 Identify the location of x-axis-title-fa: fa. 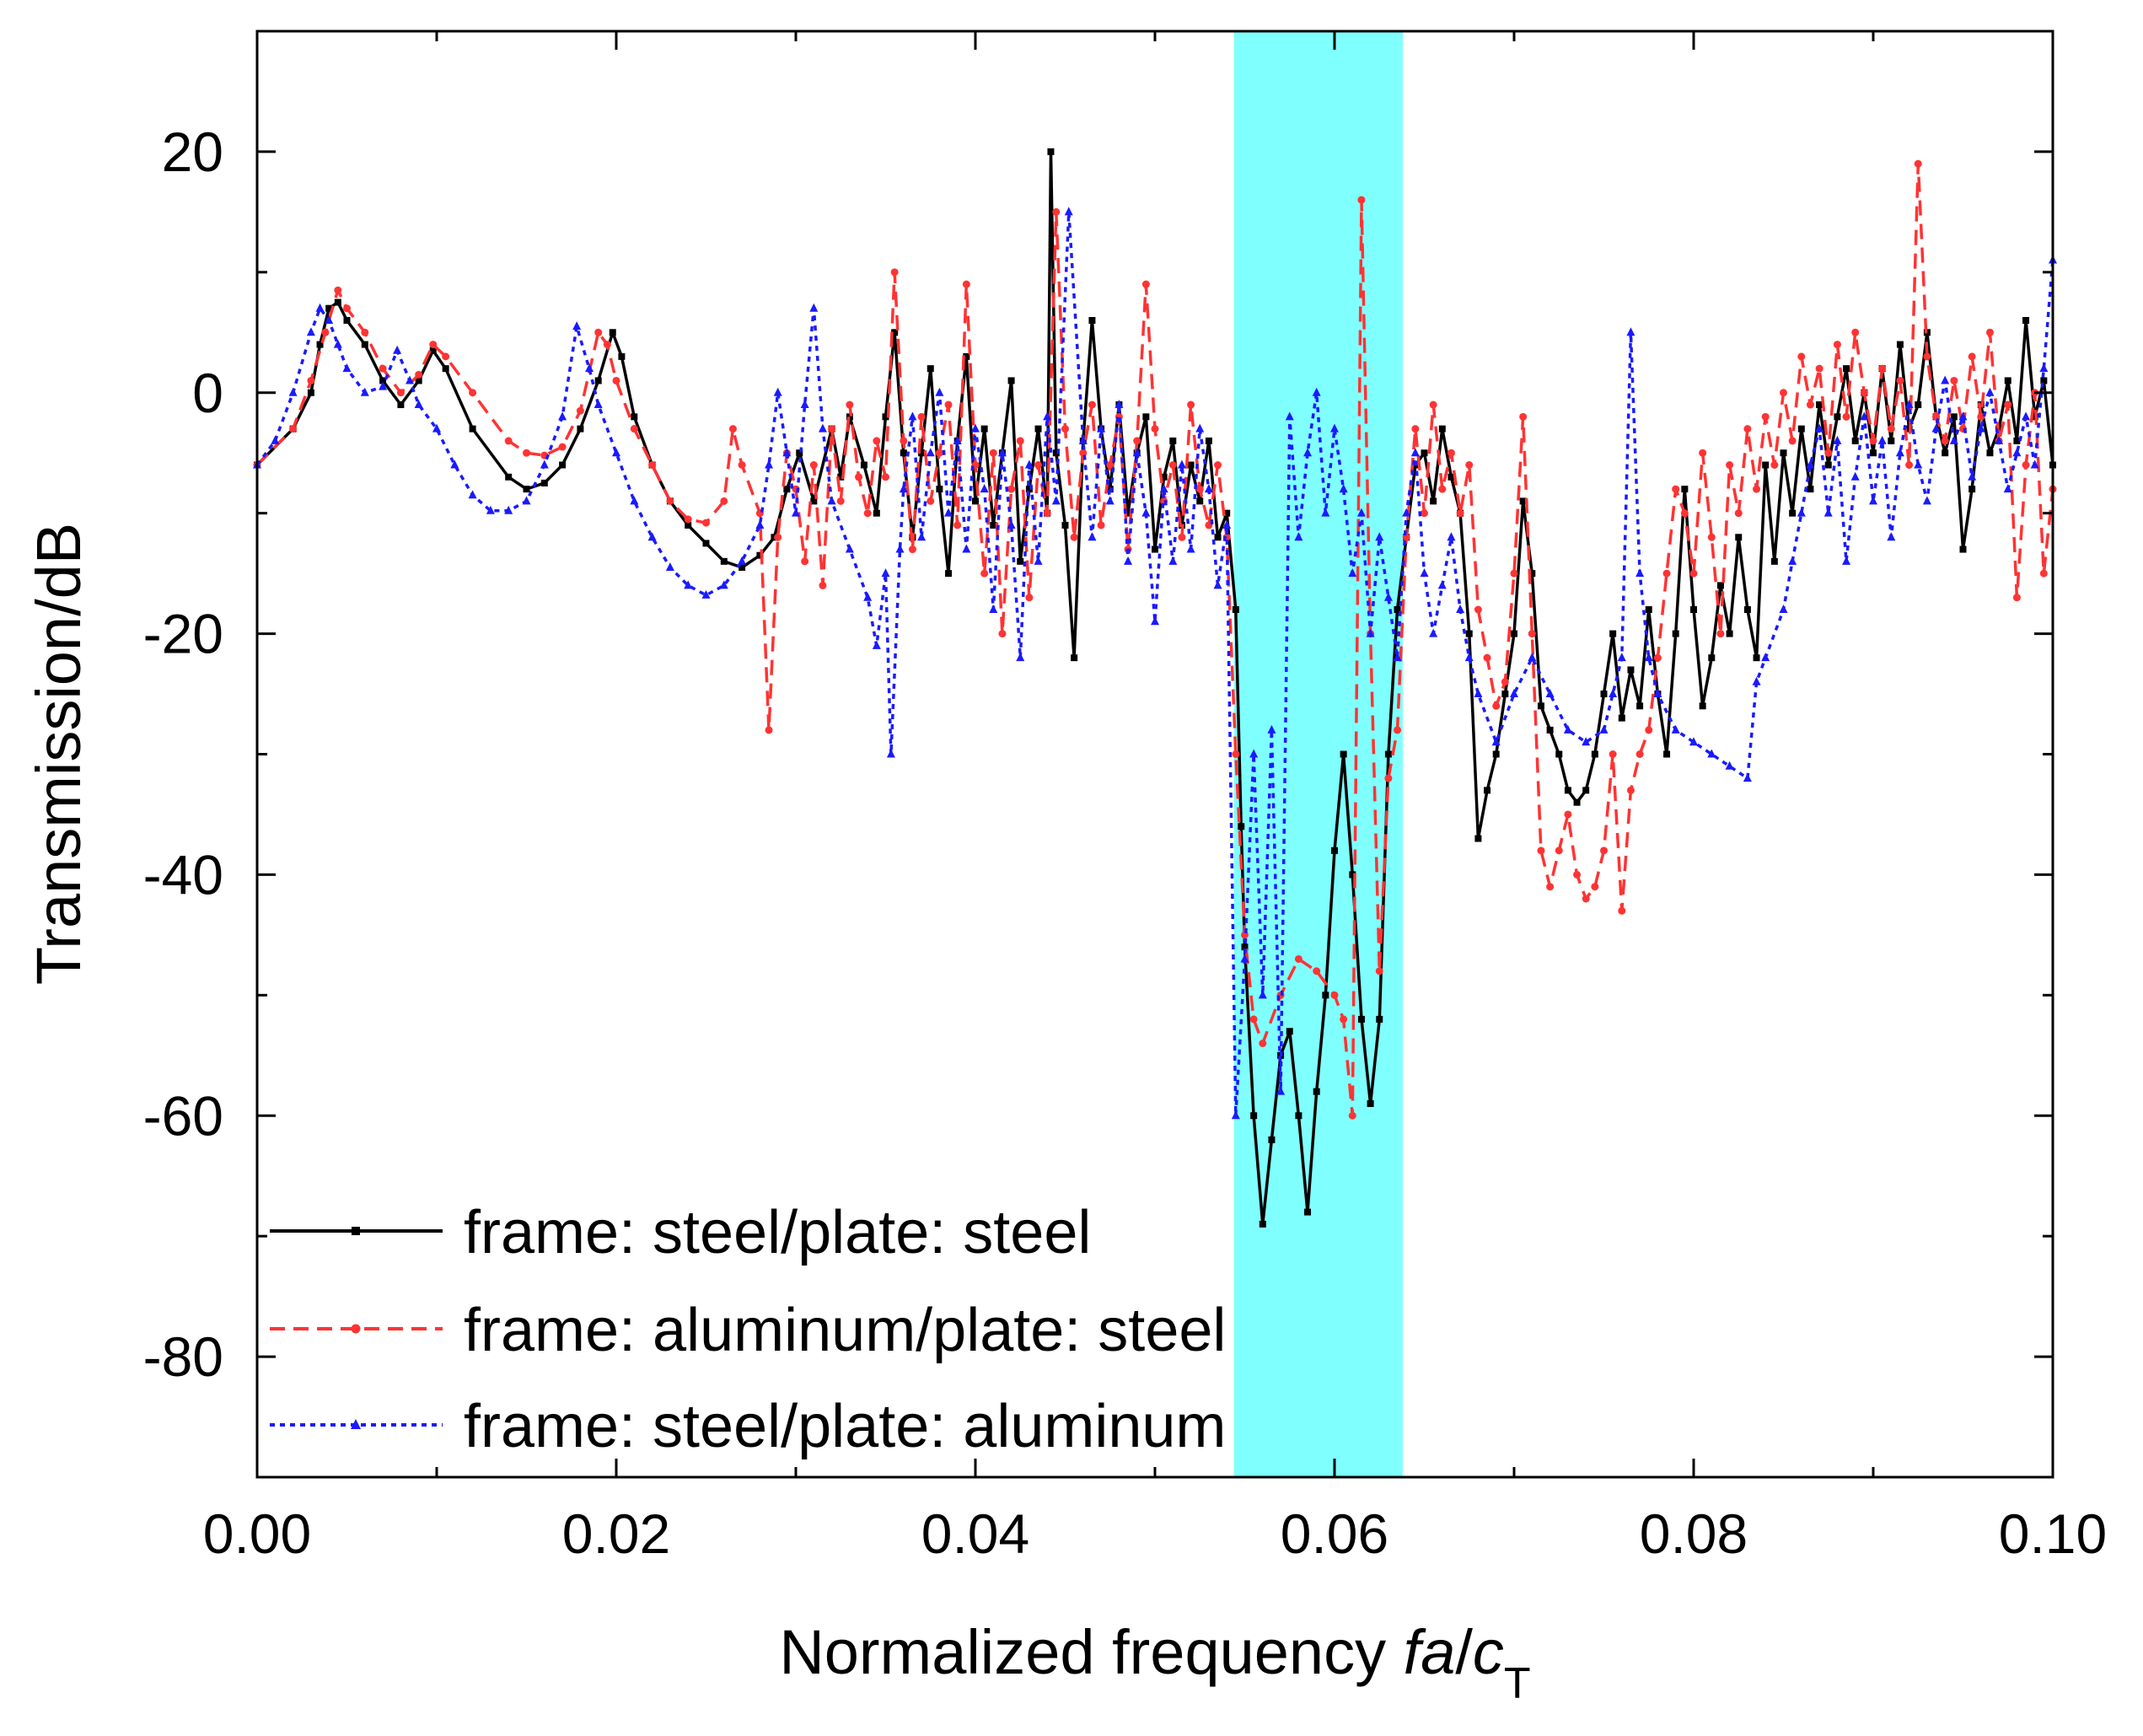
(1430, 1652).